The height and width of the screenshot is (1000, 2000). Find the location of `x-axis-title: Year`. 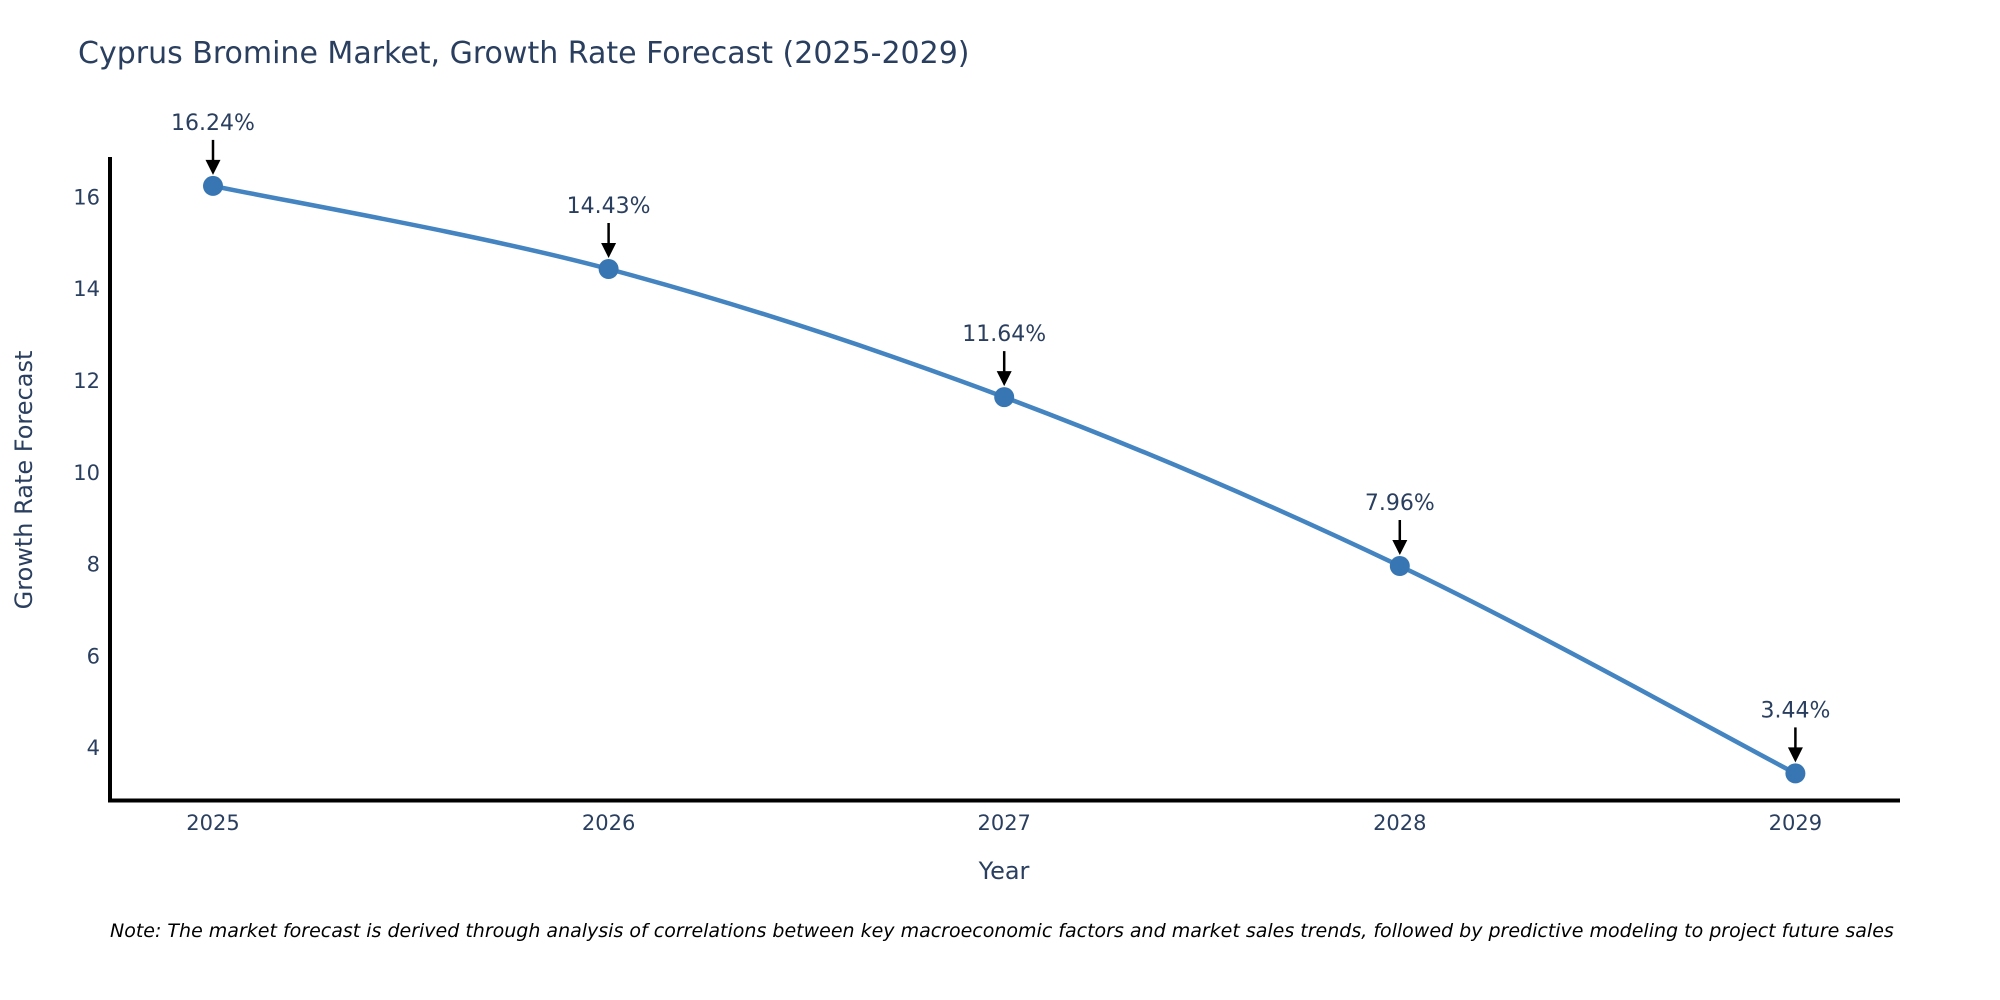

x-axis-title: Year is located at coordinates (1004, 871).